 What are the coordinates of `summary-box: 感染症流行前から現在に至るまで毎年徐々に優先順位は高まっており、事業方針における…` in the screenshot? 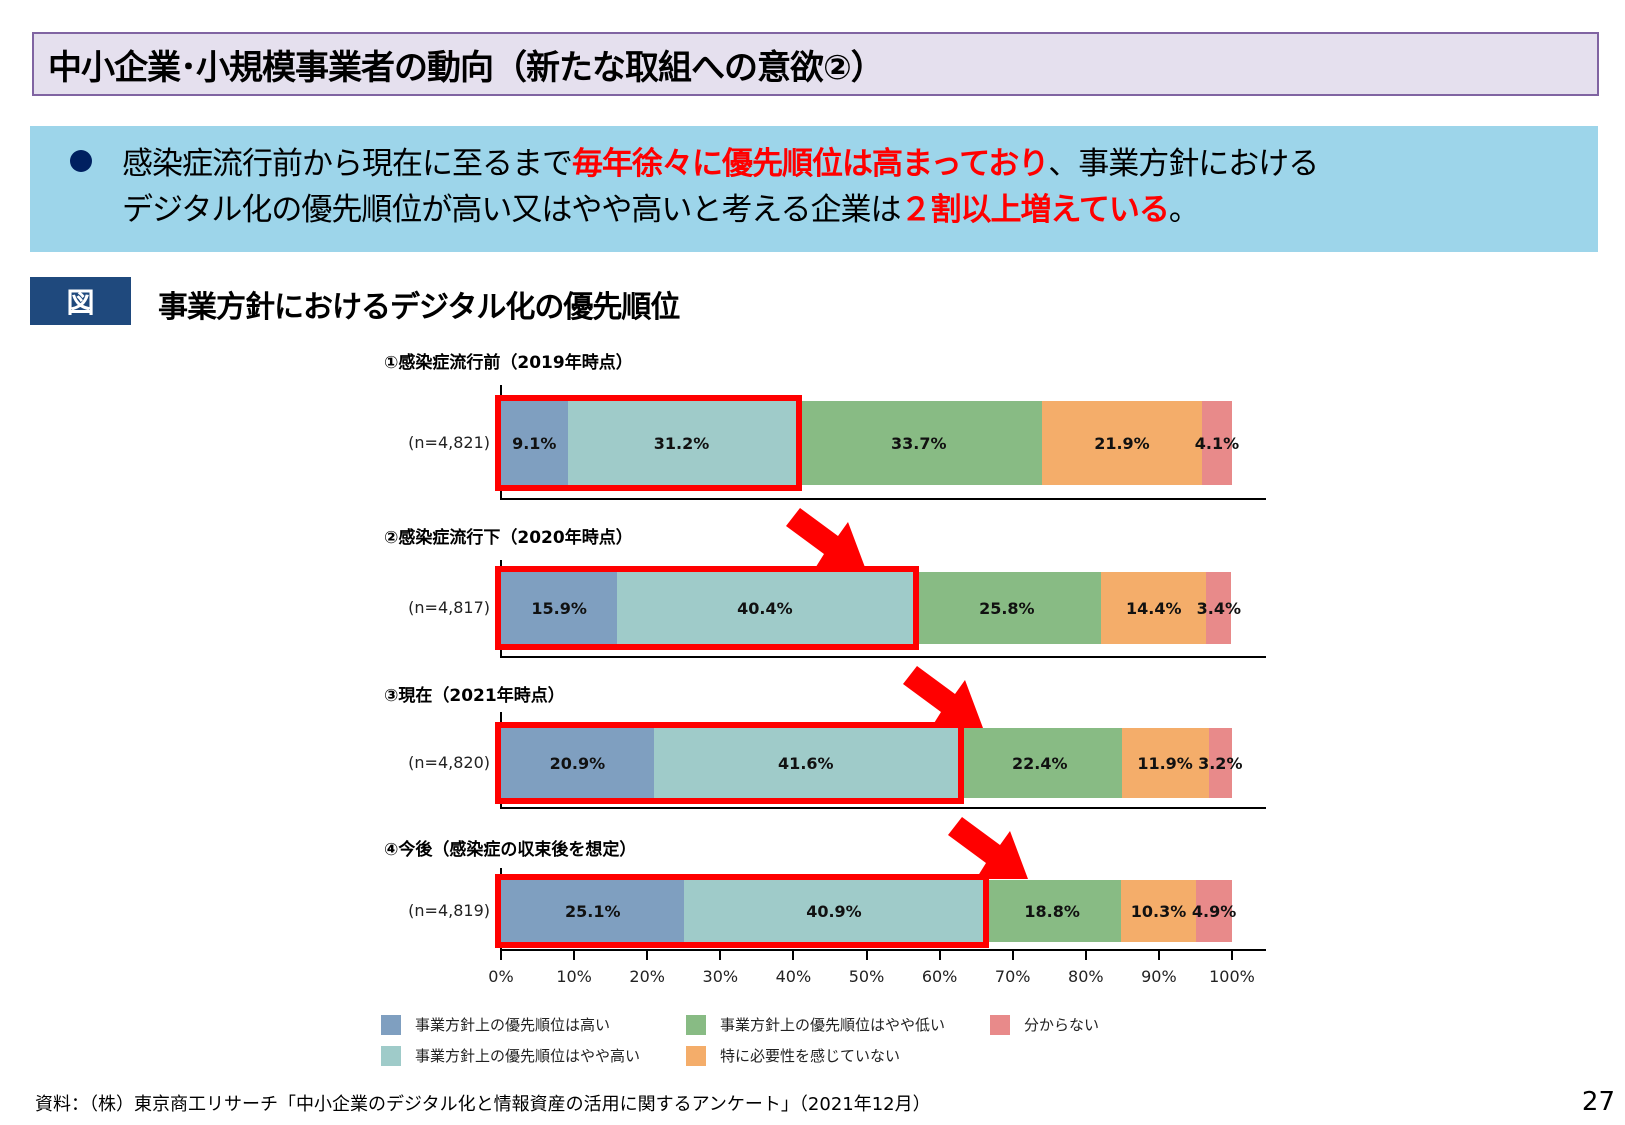 It's located at (814, 189).